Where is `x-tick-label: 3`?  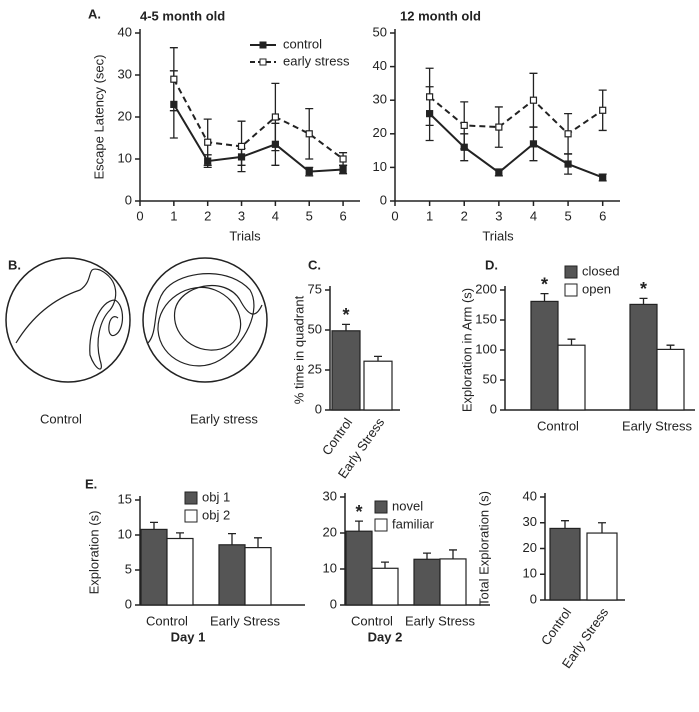
x-tick-label: 3 is located at coordinates (498, 215).